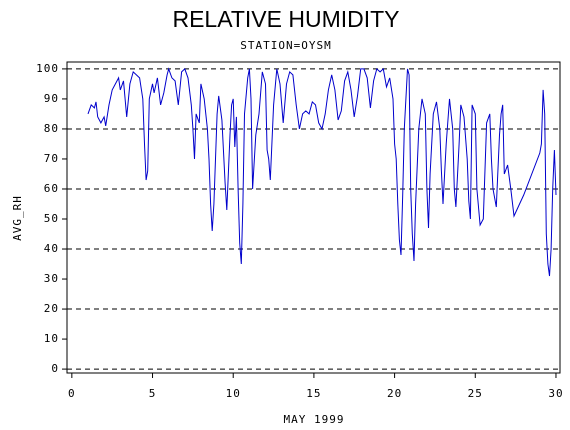  I want to click on y-tick-label: 60, so click(51, 188).